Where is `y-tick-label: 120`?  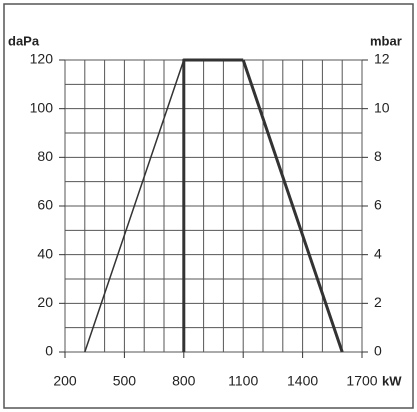 y-tick-label: 120 is located at coordinates (42, 59).